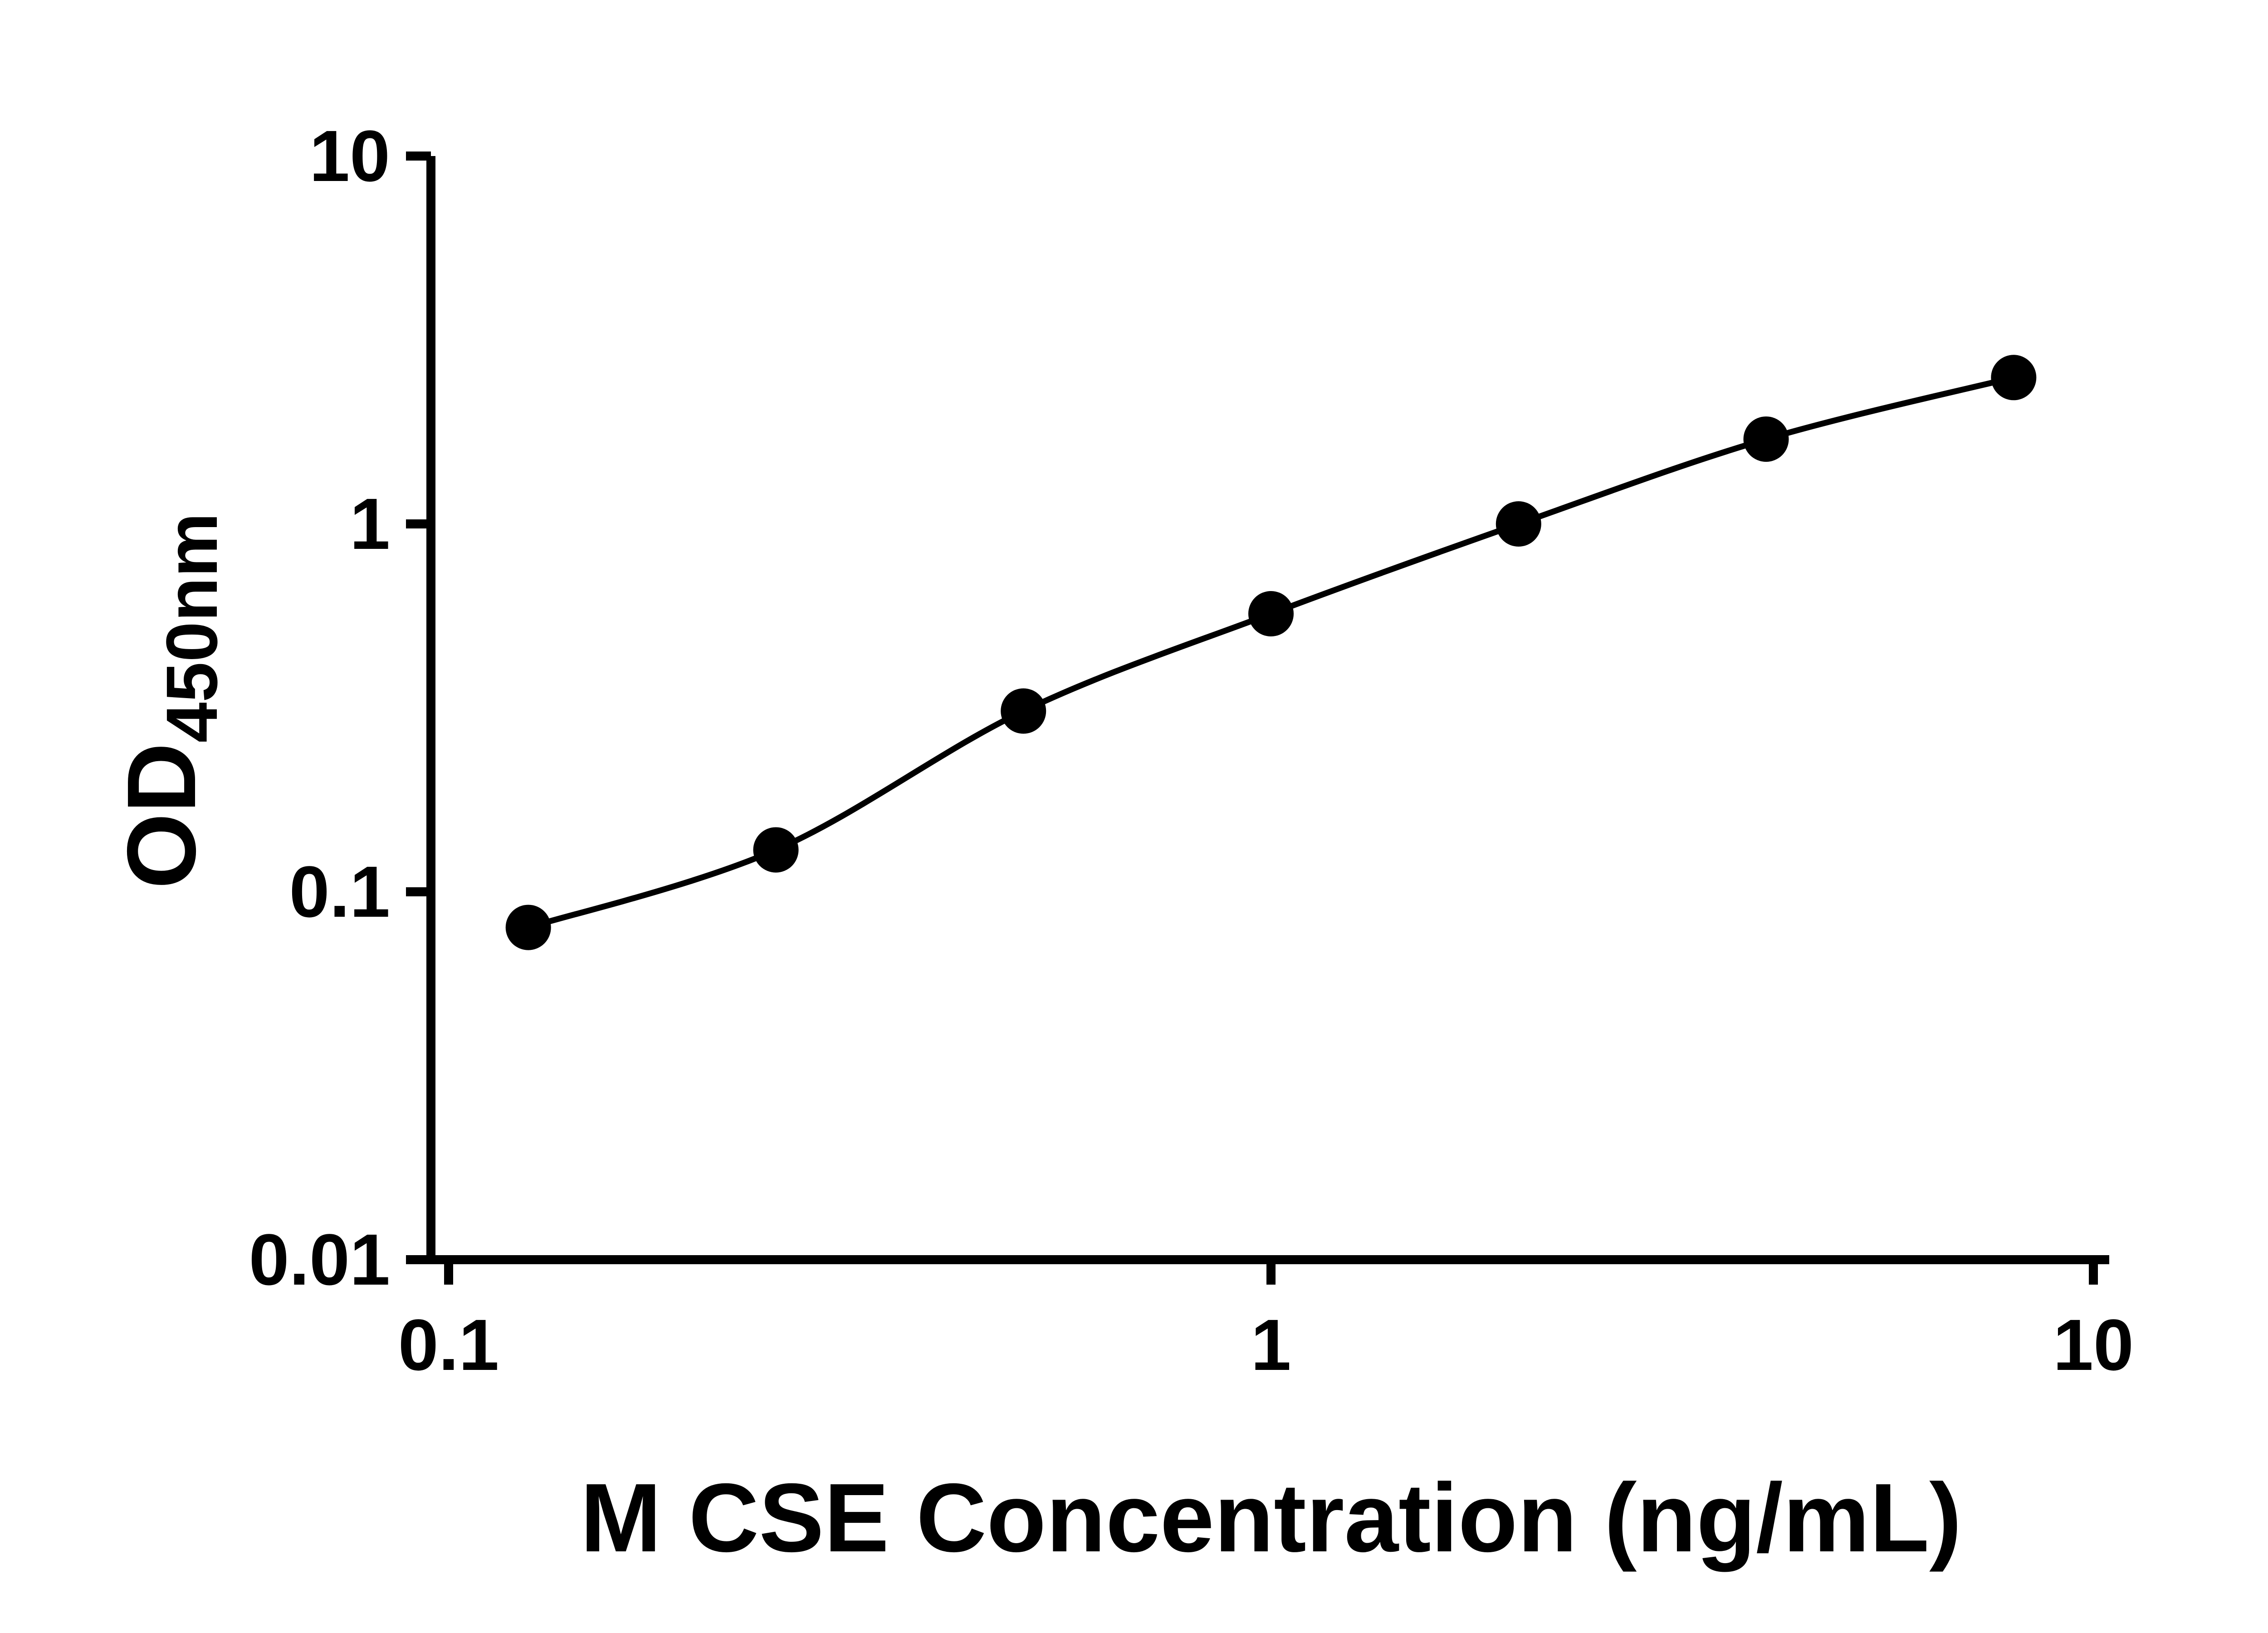 The width and height of the screenshot is (2268, 1633). Describe the element at coordinates (370, 523) in the screenshot. I see `y-axis-tick-label: 1` at that location.